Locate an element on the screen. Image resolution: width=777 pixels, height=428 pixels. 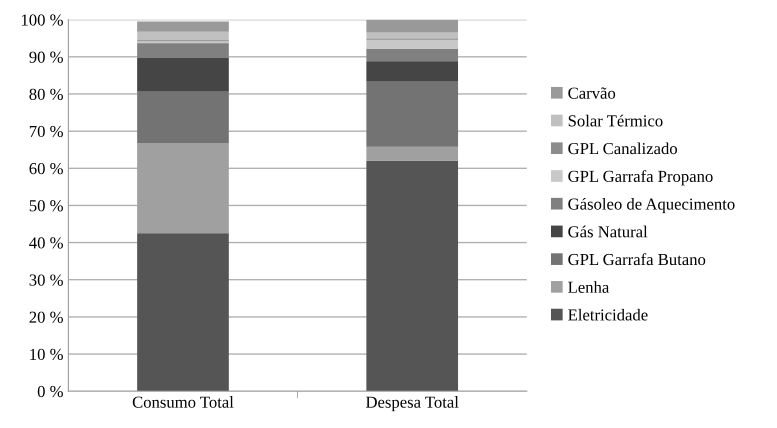
y-tick-label: 100 % is located at coordinates (42, 20).